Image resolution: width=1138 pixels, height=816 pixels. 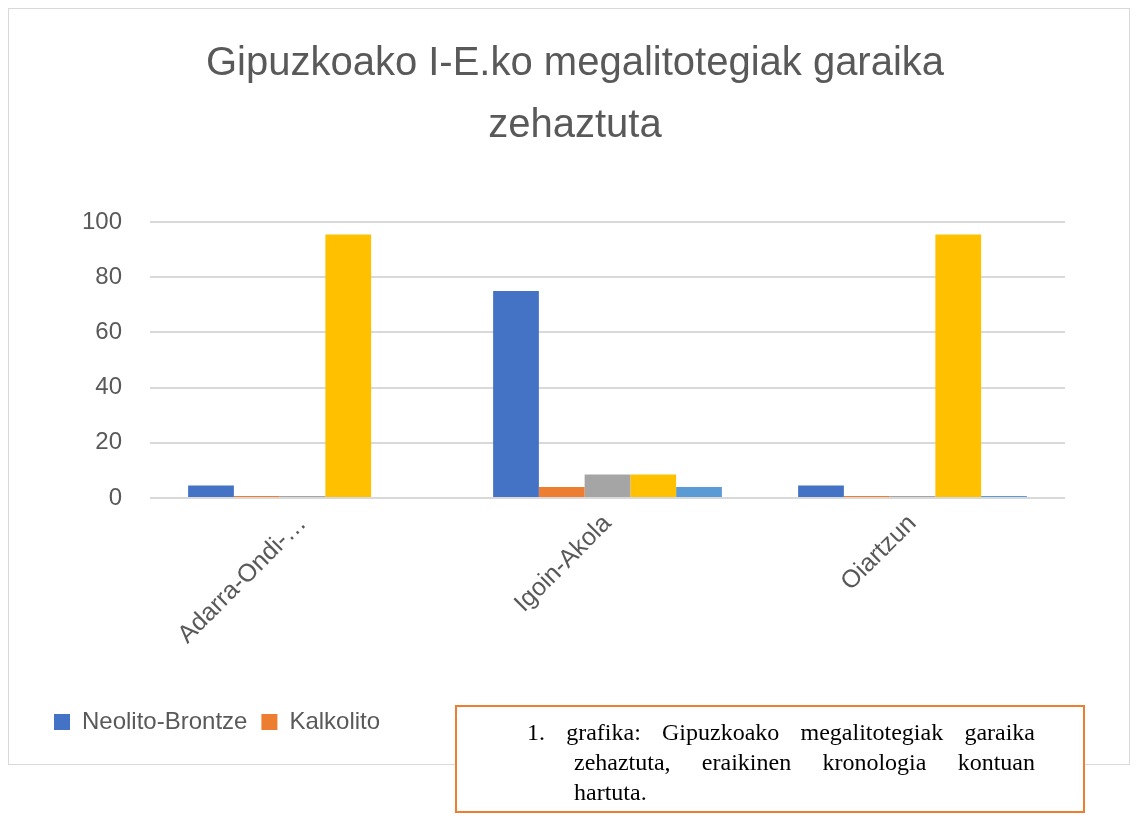 What do you see at coordinates (108, 386) in the screenshot?
I see `y-tick-label: 40` at bounding box center [108, 386].